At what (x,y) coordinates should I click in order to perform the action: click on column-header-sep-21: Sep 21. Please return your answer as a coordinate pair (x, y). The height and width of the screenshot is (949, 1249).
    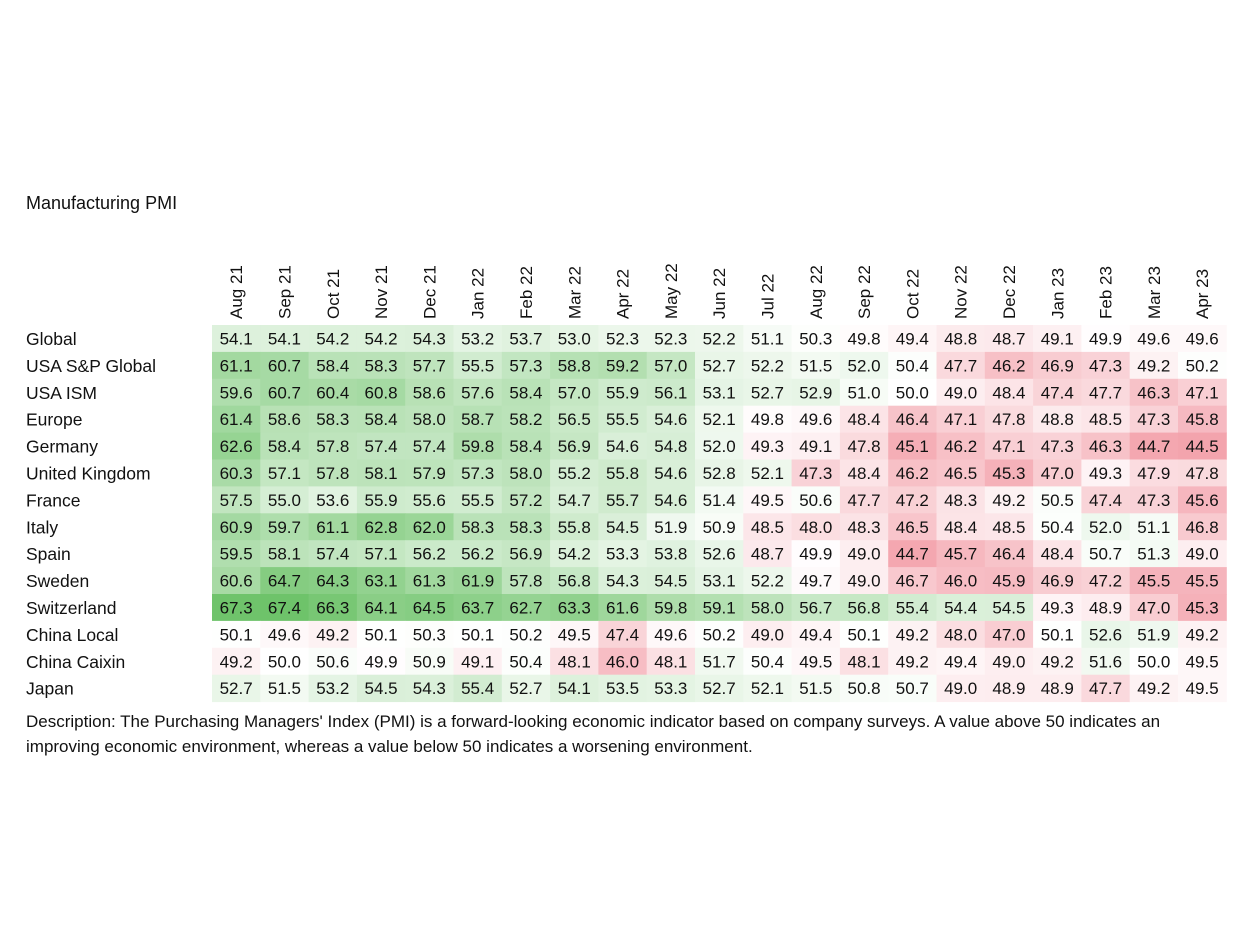
    Looking at the image, I should click on (284, 292).